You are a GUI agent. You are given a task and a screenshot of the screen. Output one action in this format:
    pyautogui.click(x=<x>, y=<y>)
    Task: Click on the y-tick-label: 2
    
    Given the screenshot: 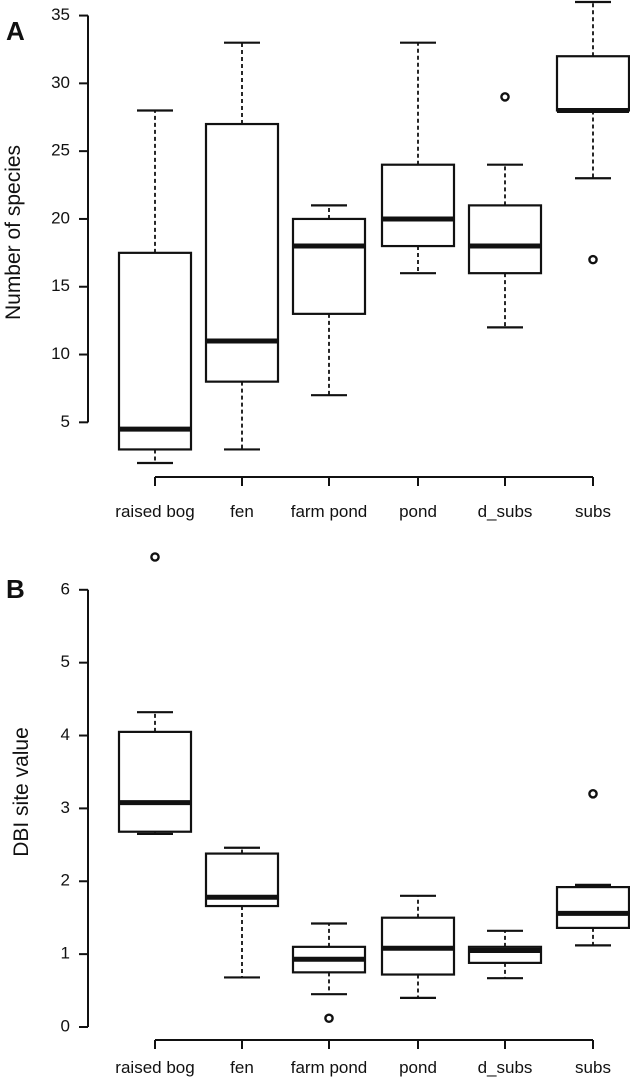 What is the action you would take?
    pyautogui.click(x=65, y=880)
    